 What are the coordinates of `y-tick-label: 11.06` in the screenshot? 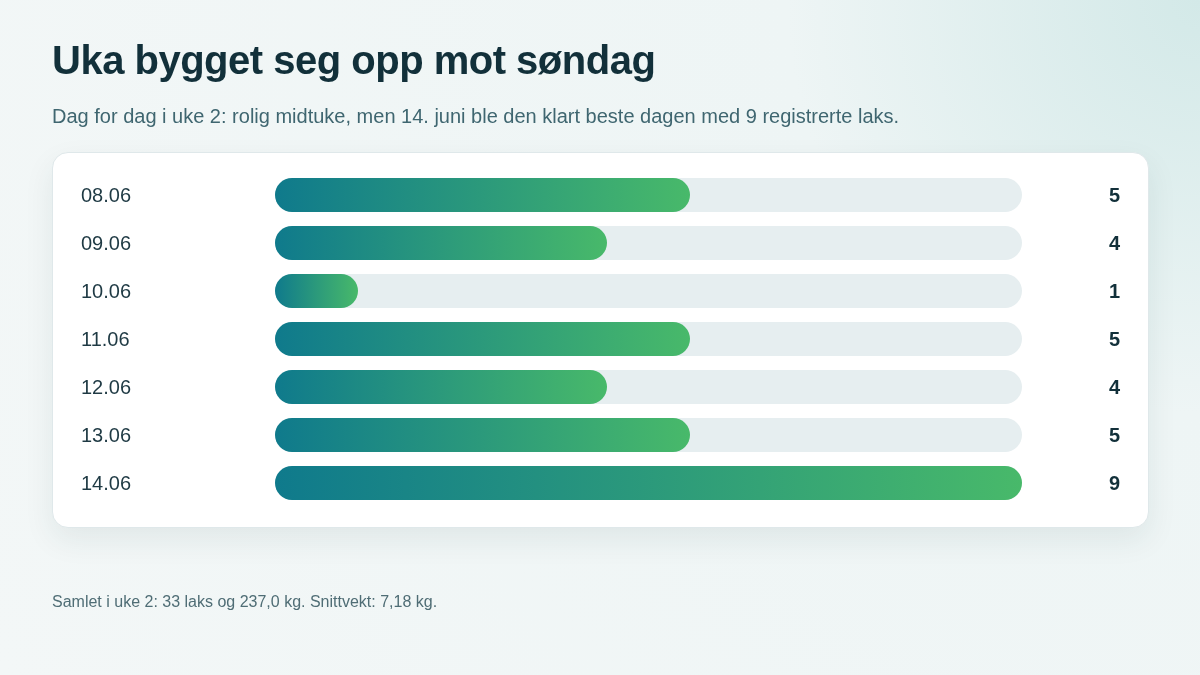 It's located at (105, 339).